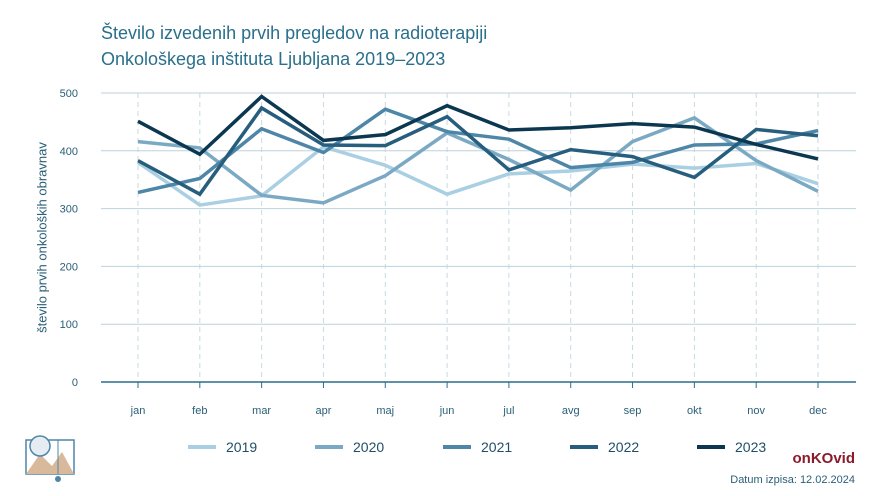 The height and width of the screenshot is (496, 885). I want to click on x-tick-label: apr, so click(324, 411).